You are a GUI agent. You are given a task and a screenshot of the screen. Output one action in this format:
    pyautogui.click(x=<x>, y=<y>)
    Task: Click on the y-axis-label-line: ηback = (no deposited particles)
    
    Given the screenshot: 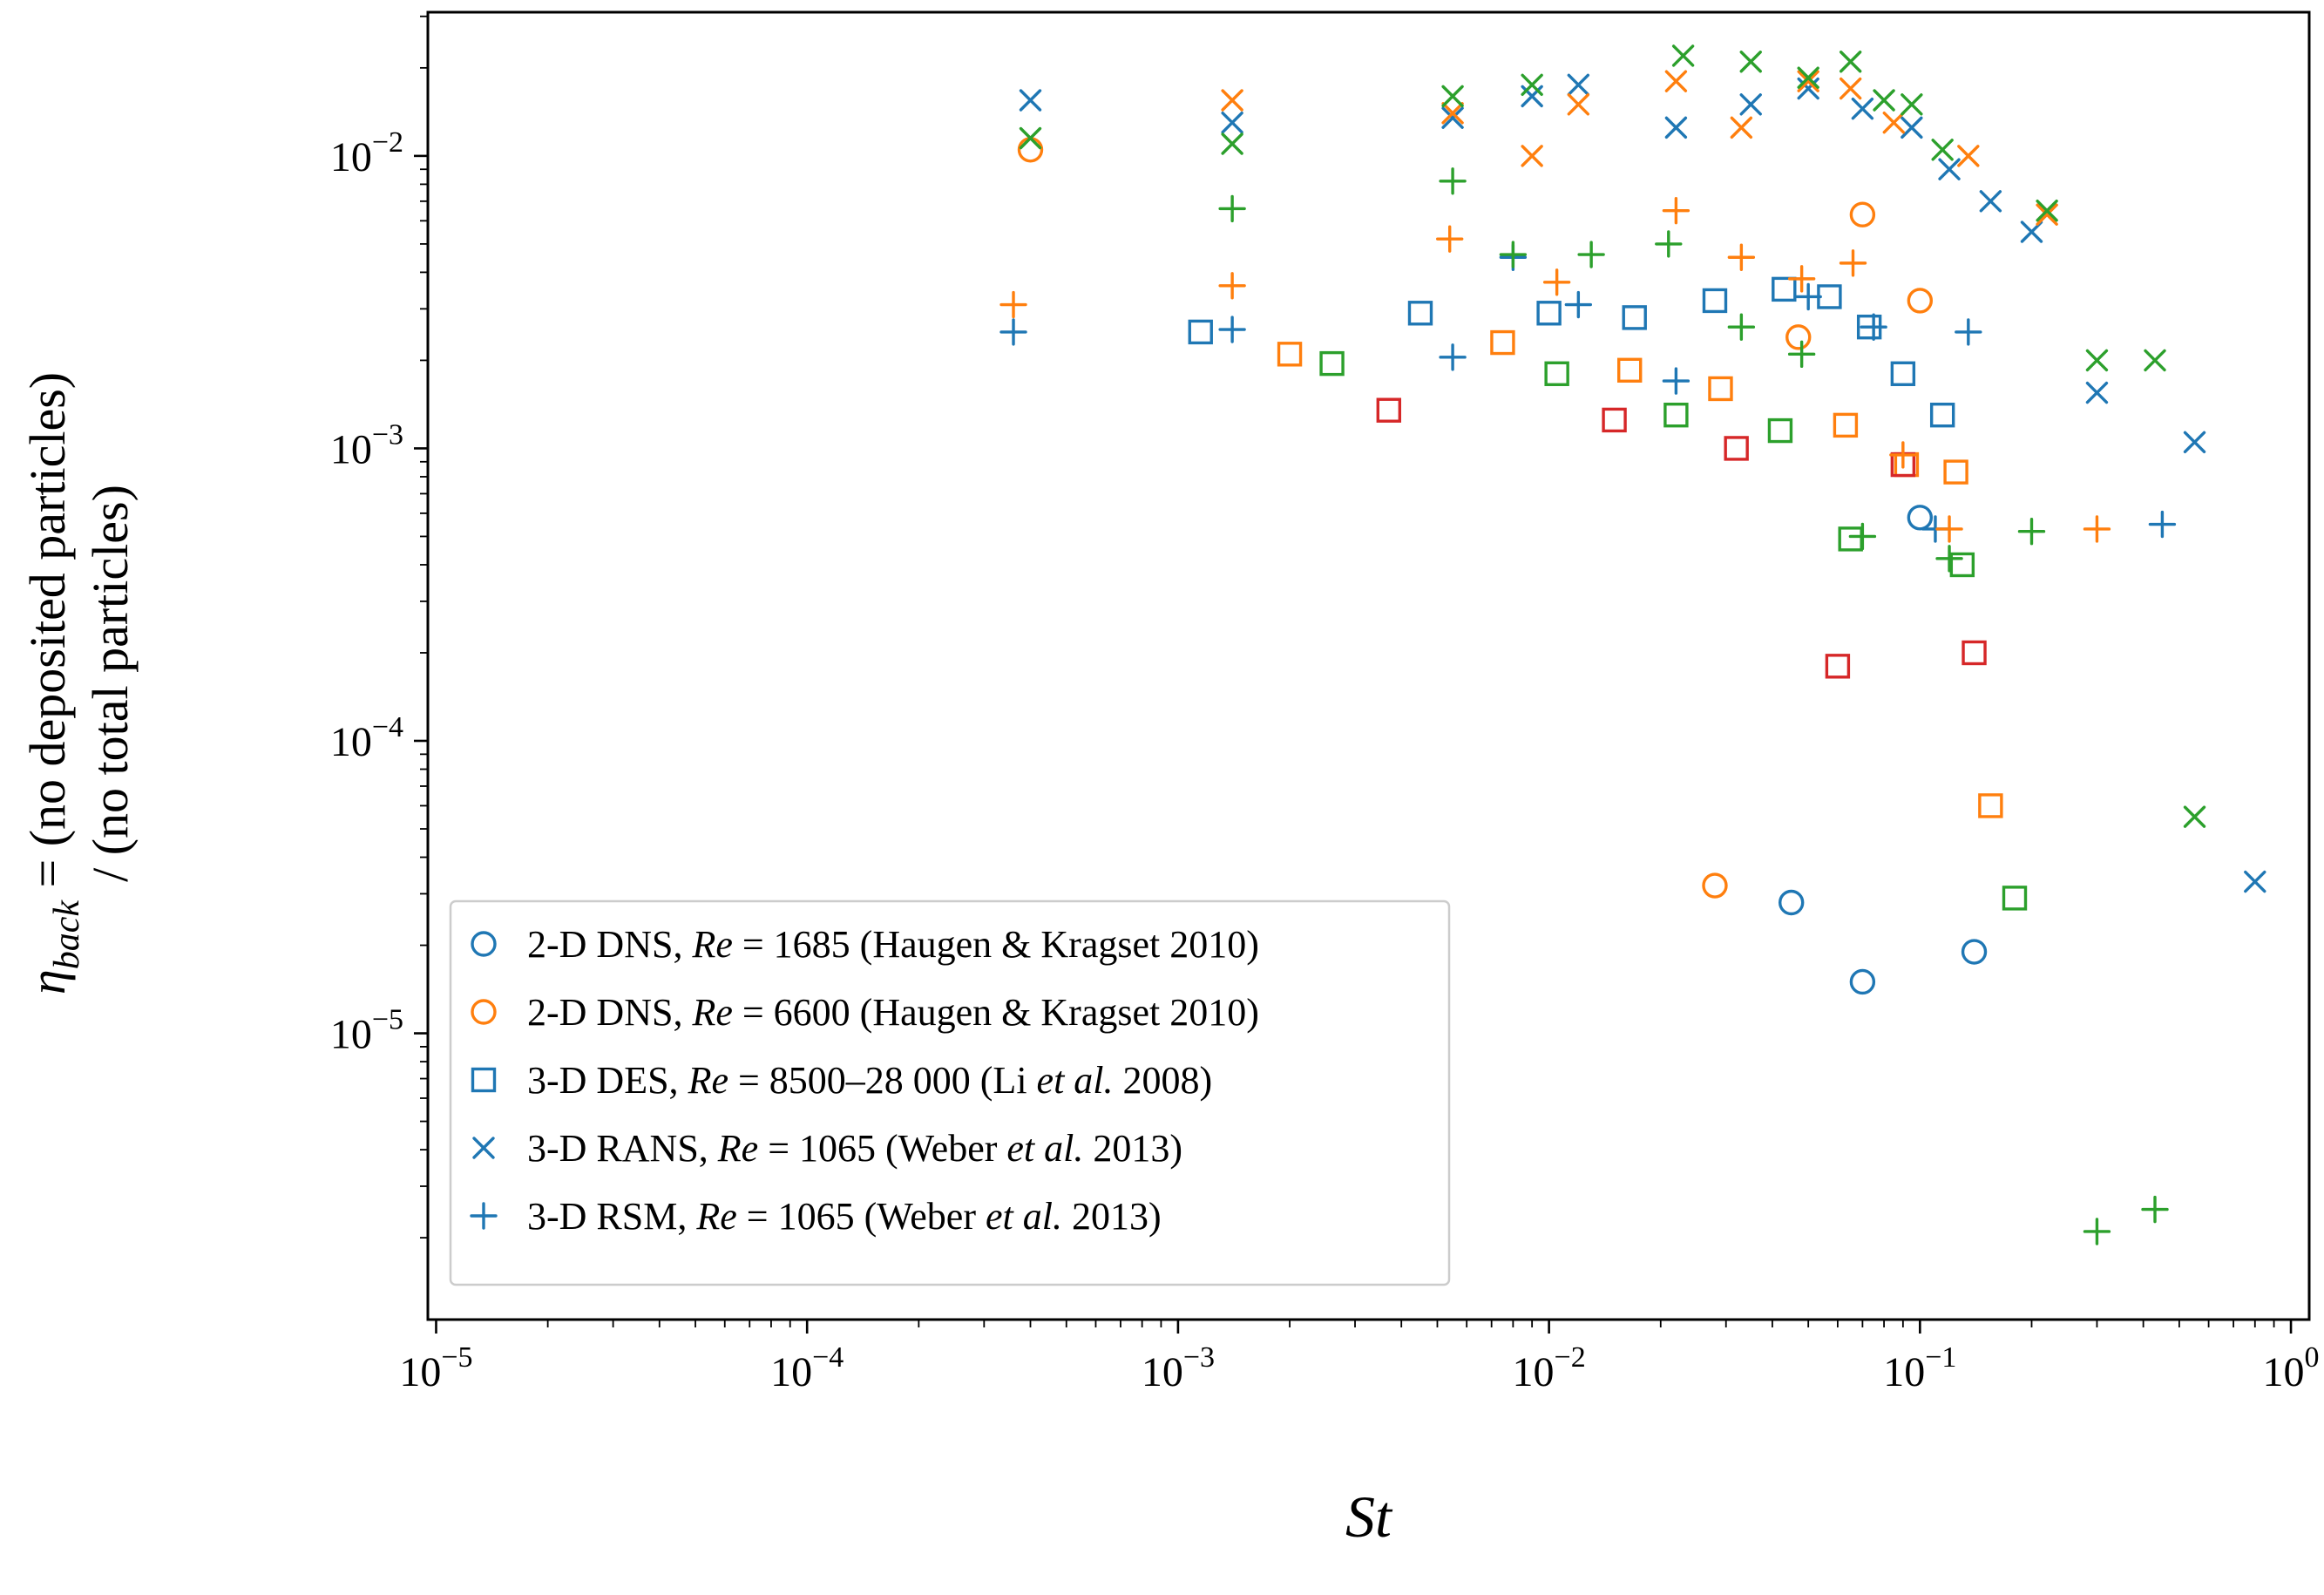 What is the action you would take?
    pyautogui.click(x=53, y=683)
    